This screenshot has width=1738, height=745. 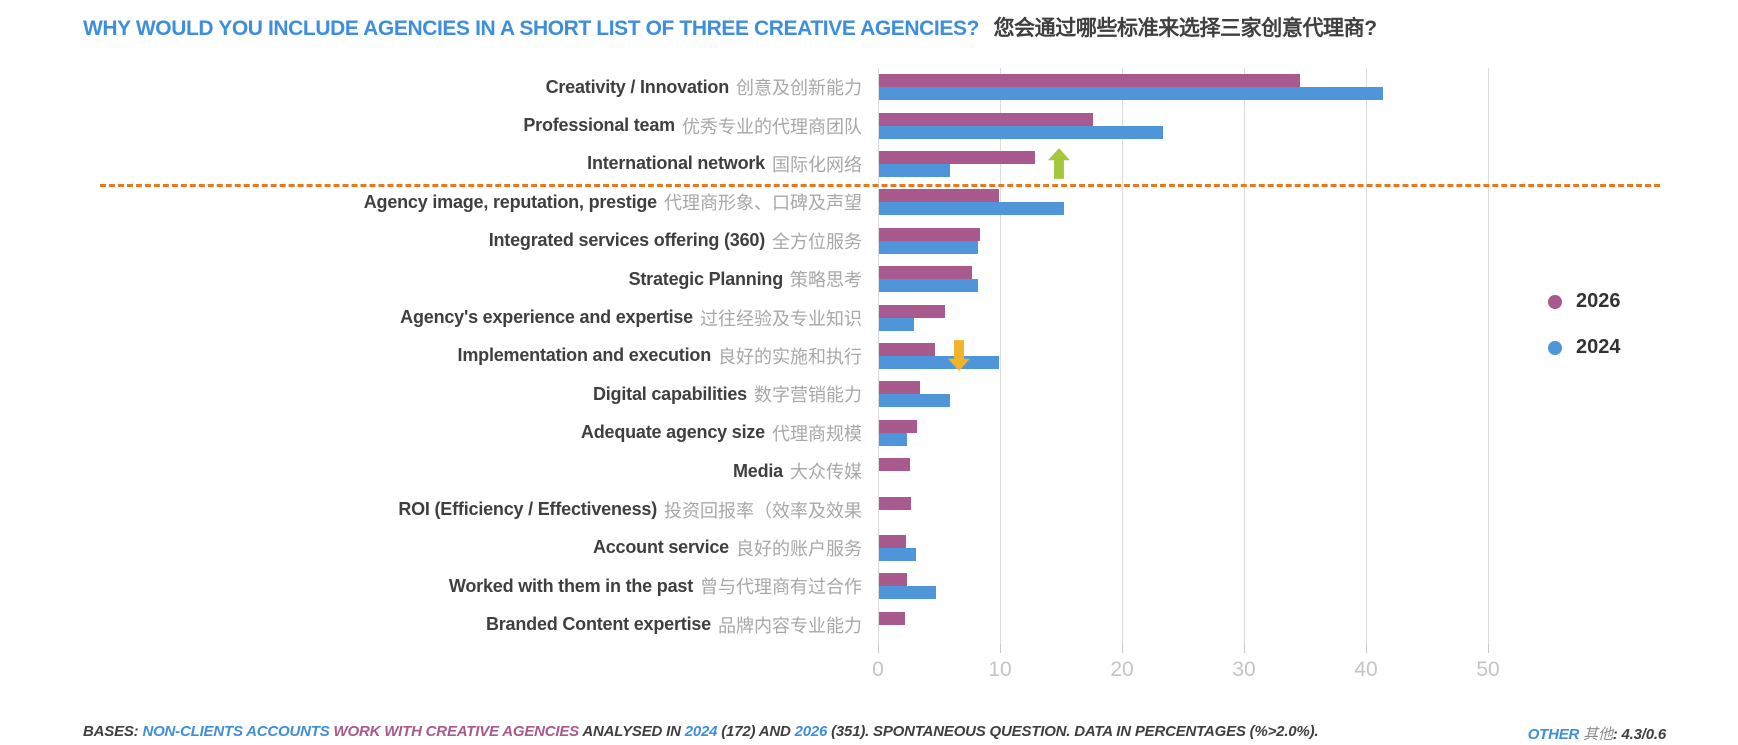 I want to click on category-label-chinese: 代理商规模, so click(x=817, y=433).